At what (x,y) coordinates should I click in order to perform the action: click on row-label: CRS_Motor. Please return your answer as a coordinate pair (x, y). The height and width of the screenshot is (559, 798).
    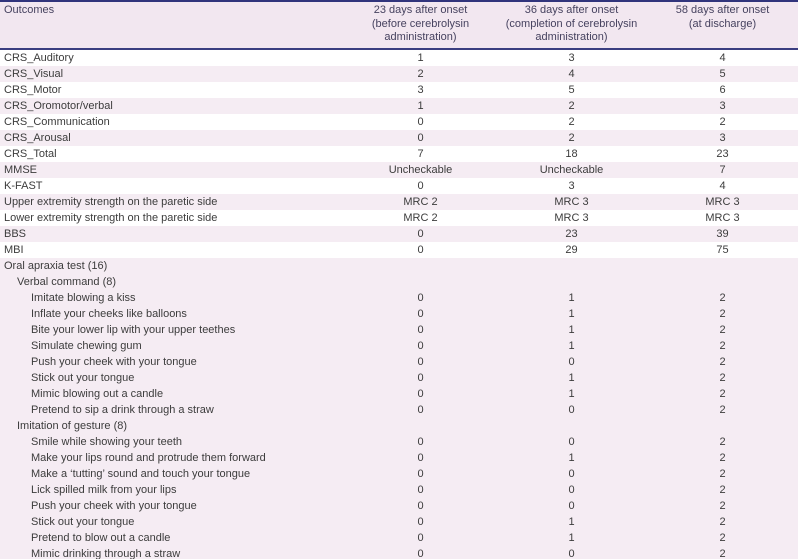
    Looking at the image, I should click on (172, 89).